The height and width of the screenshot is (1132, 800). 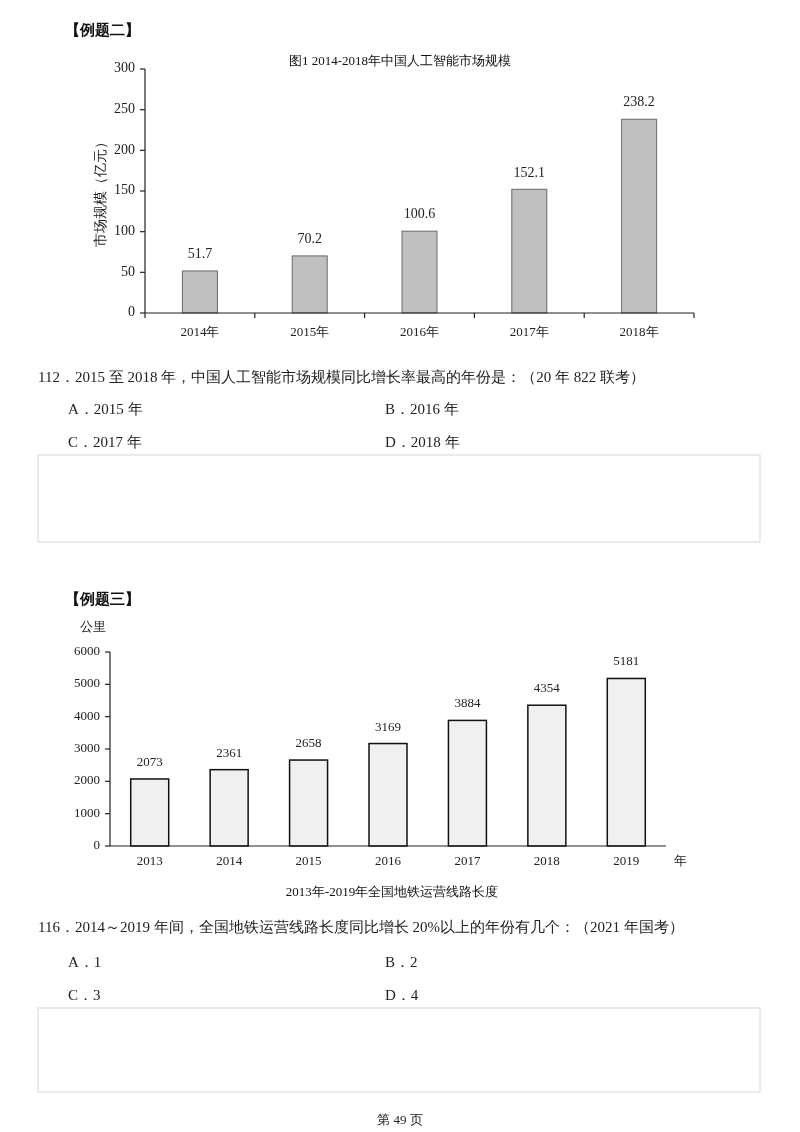 I want to click on y-tick-label: 5000, so click(x=87, y=683).